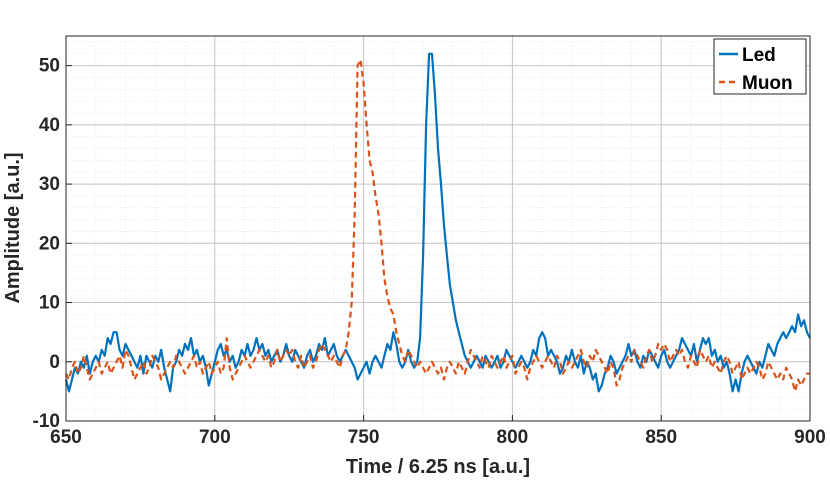  I want to click on y-tick-label: 40, so click(49, 125).